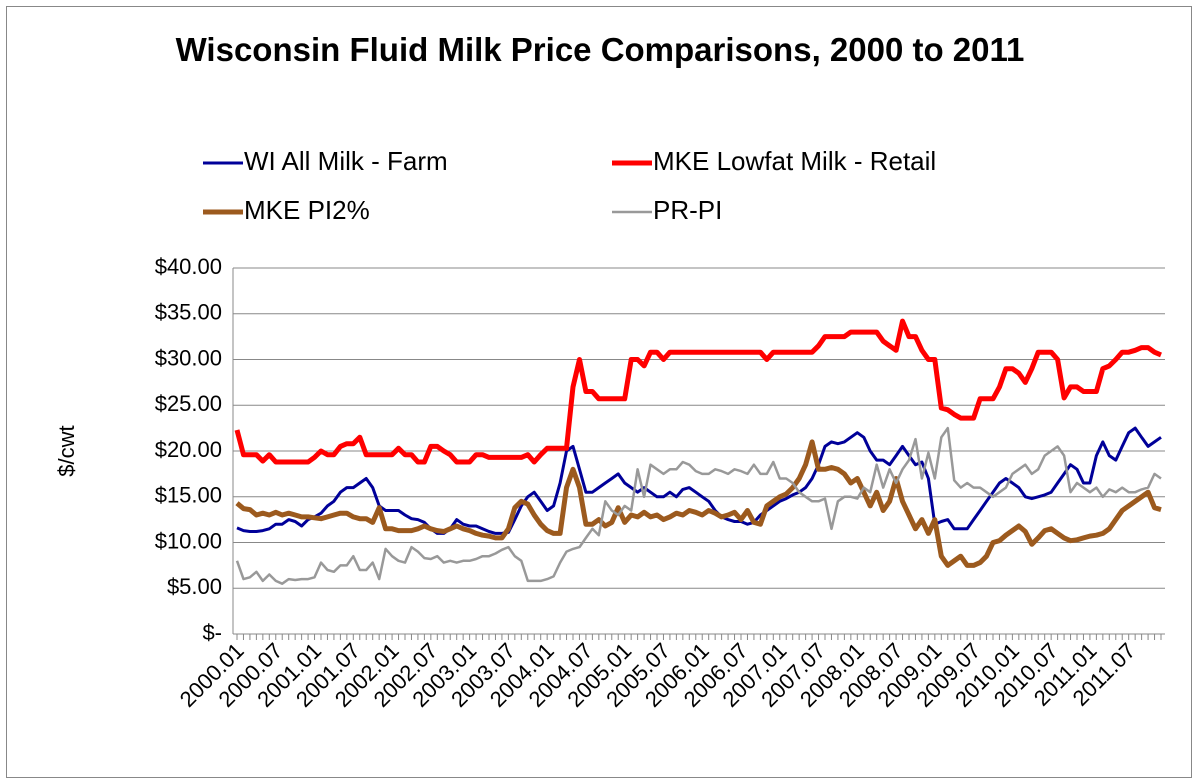 The height and width of the screenshot is (784, 1198). I want to click on y-tick-label: $15.00, so click(188, 495).